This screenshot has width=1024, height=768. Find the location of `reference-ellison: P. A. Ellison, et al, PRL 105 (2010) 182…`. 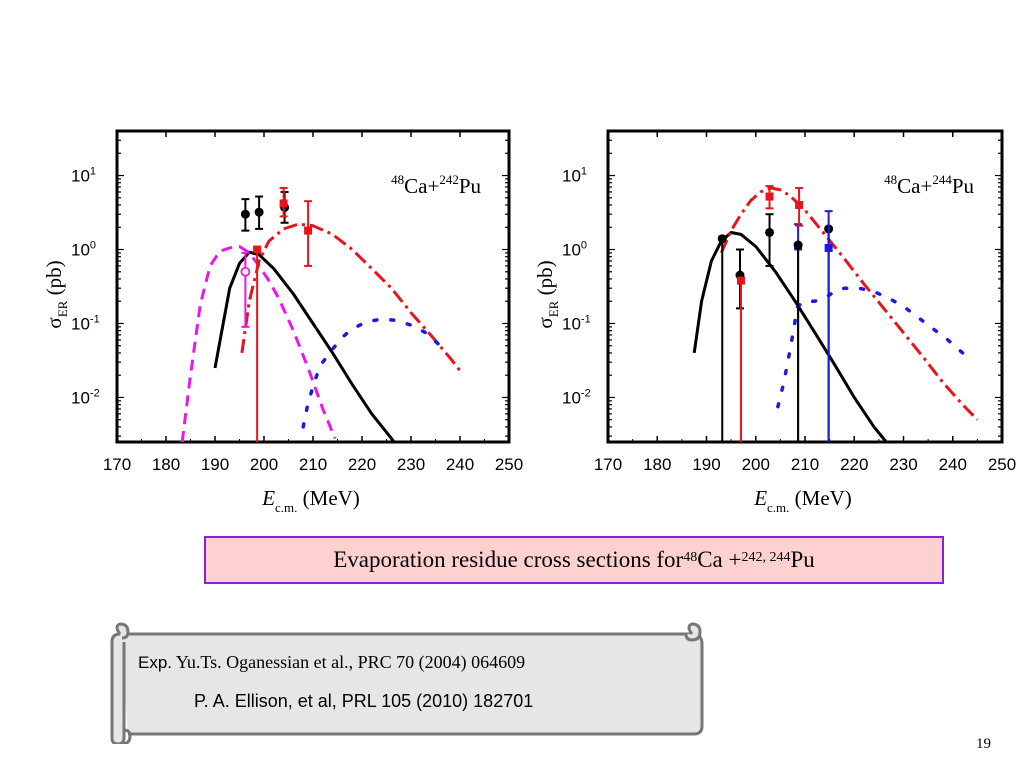

reference-ellison: P. A. Ellison, et al, PRL 105 (2010) 182… is located at coordinates (364, 701).